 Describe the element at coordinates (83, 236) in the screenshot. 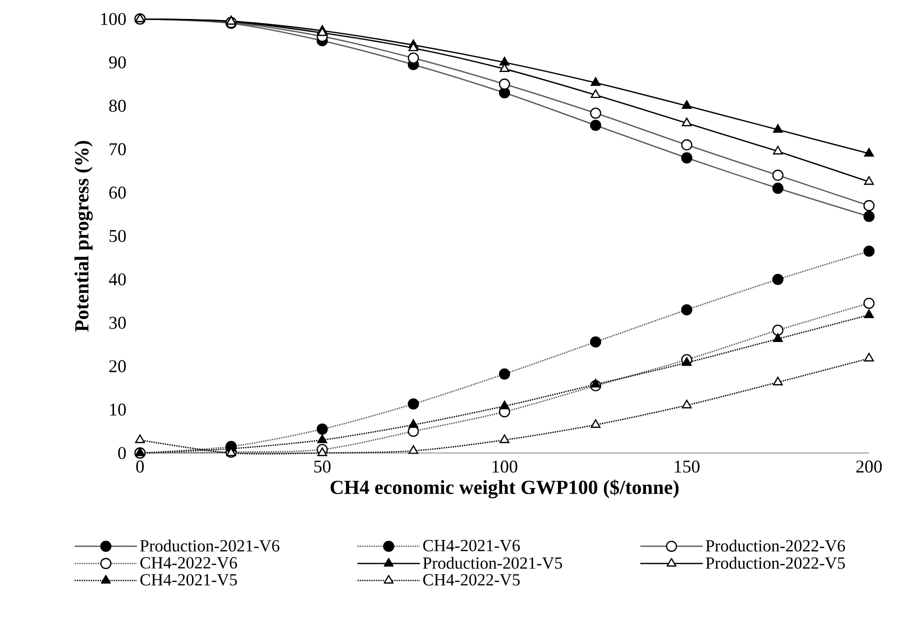

I see `y-axis-title: Potential progress (%)` at that location.